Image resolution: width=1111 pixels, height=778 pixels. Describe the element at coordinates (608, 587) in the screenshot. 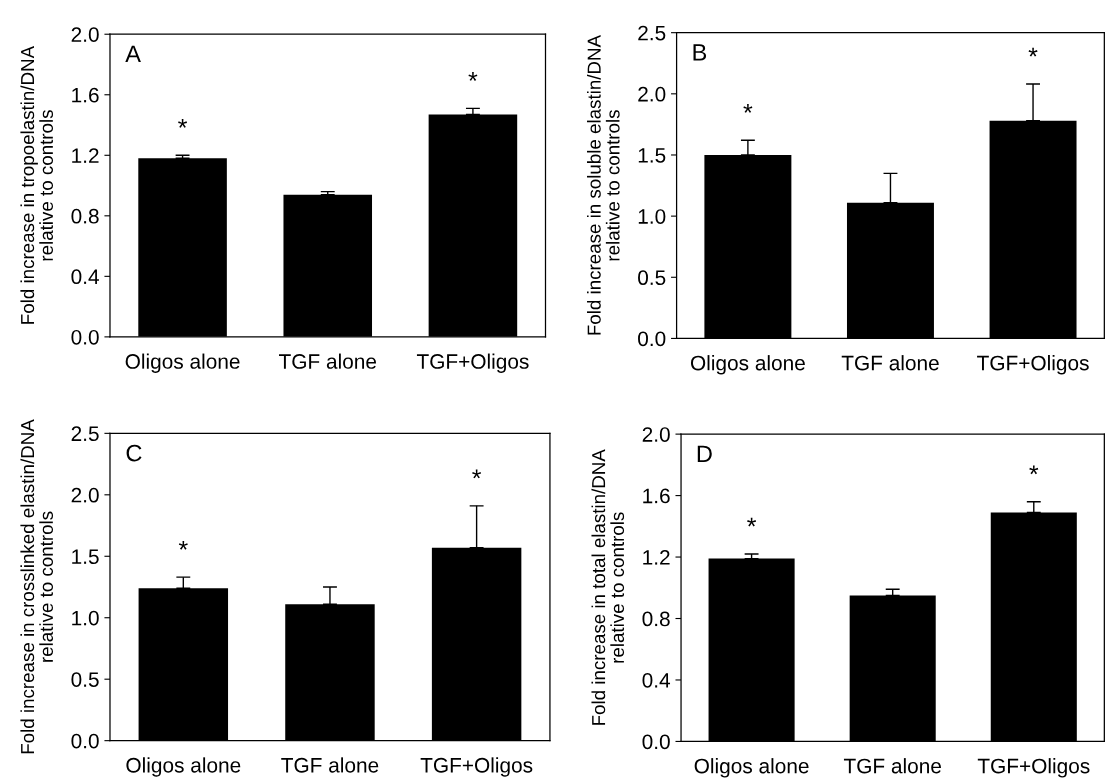

I see `y-axis-title: Fold increase in total elastin/DNA relative to controls` at that location.